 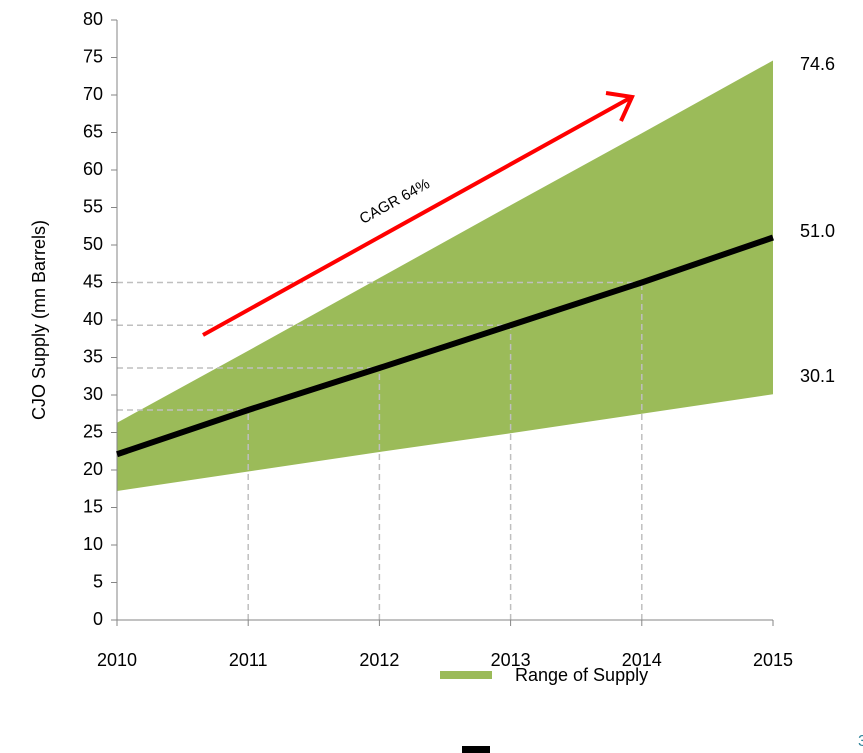 What do you see at coordinates (93, 319) in the screenshot?
I see `y-tick-label: 40` at bounding box center [93, 319].